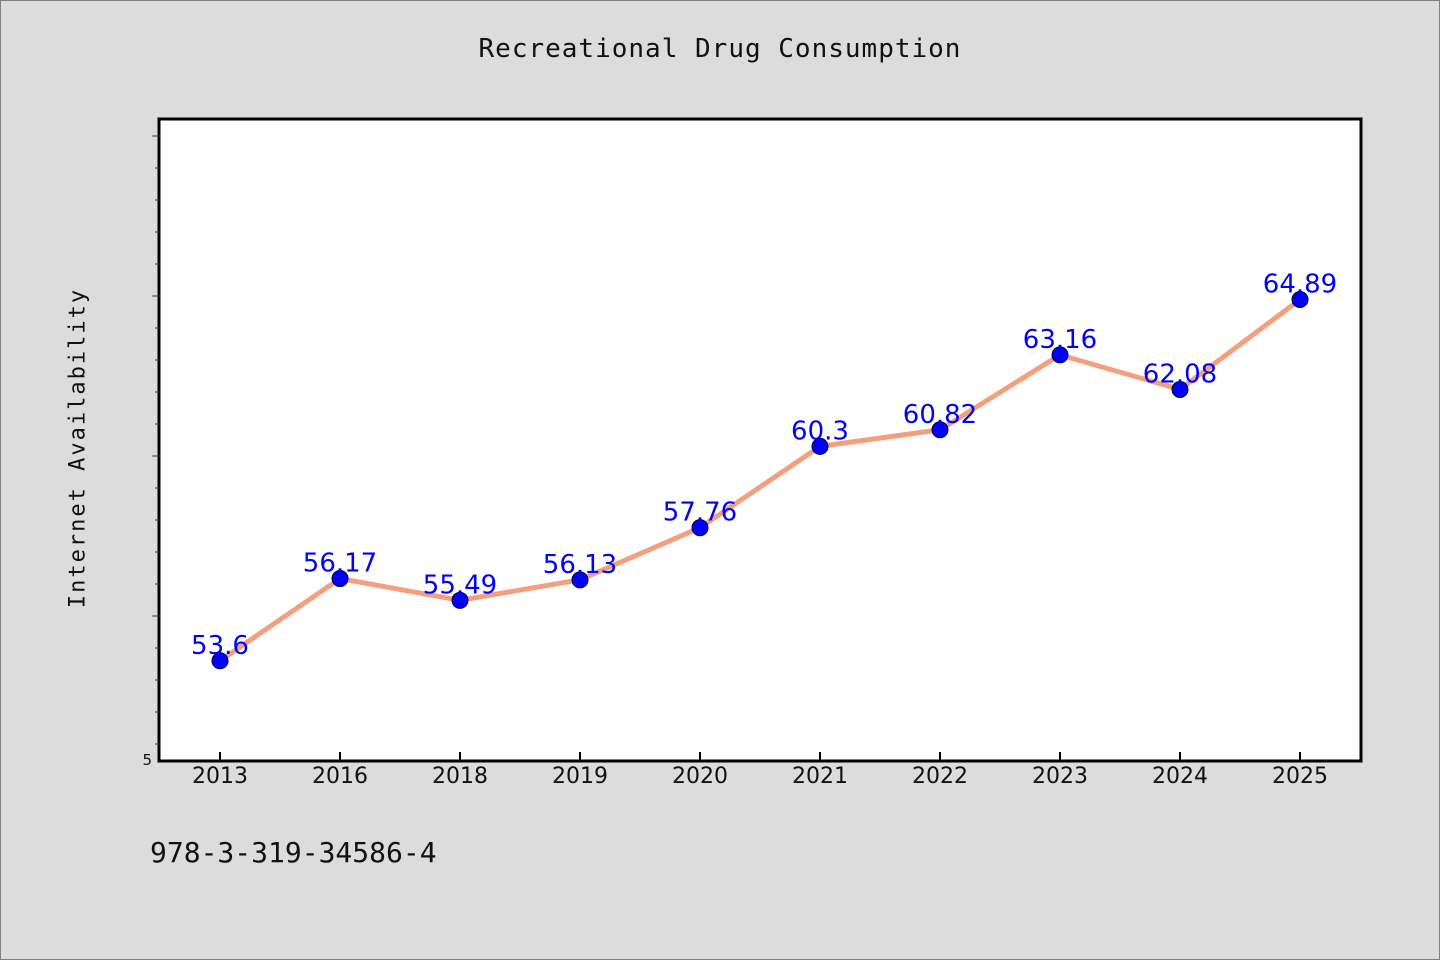 The image size is (1440, 960). Describe the element at coordinates (1300, 285) in the screenshot. I see `data-label: 64.89` at that location.